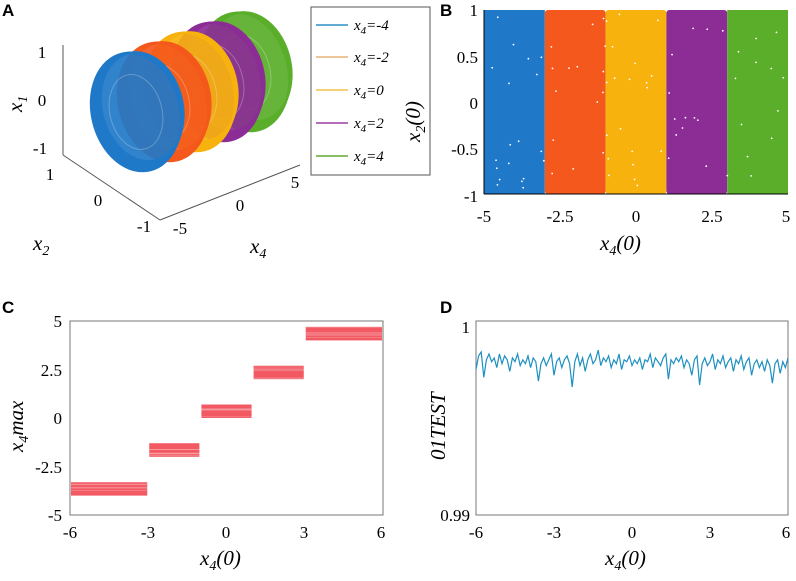 The height and width of the screenshot is (581, 796). I want to click on legend-label-0: x4=-4, so click(371, 27).